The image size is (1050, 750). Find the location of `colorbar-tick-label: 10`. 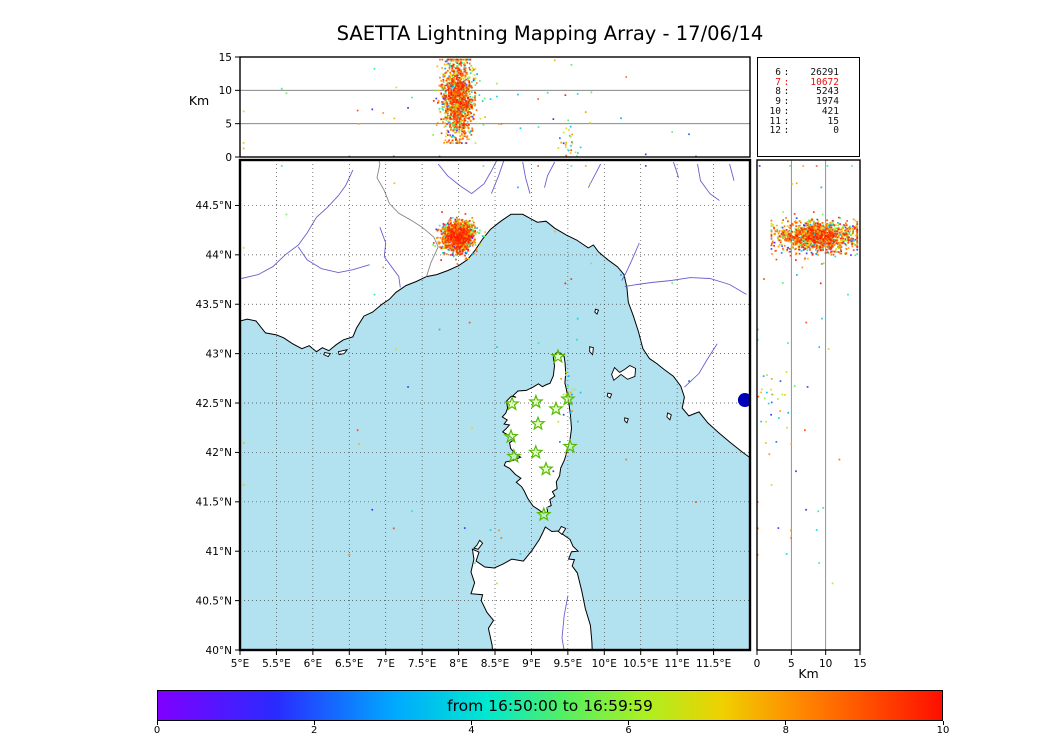

colorbar-tick-label: 10 is located at coordinates (943, 730).